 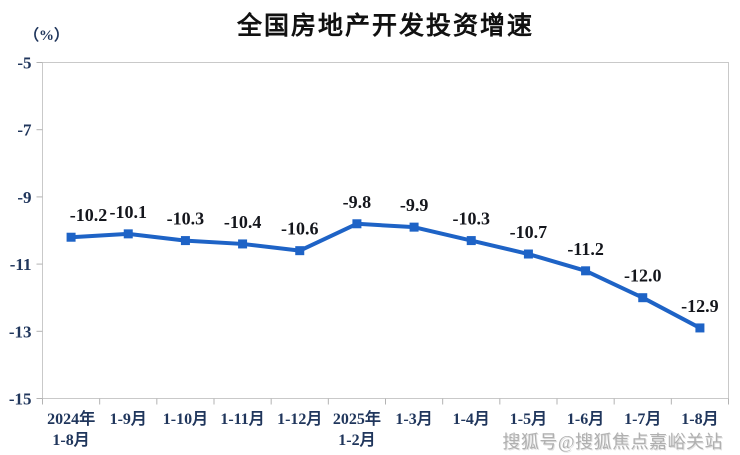 I want to click on y-axis-unit-label: （%）, so click(x=47, y=36).